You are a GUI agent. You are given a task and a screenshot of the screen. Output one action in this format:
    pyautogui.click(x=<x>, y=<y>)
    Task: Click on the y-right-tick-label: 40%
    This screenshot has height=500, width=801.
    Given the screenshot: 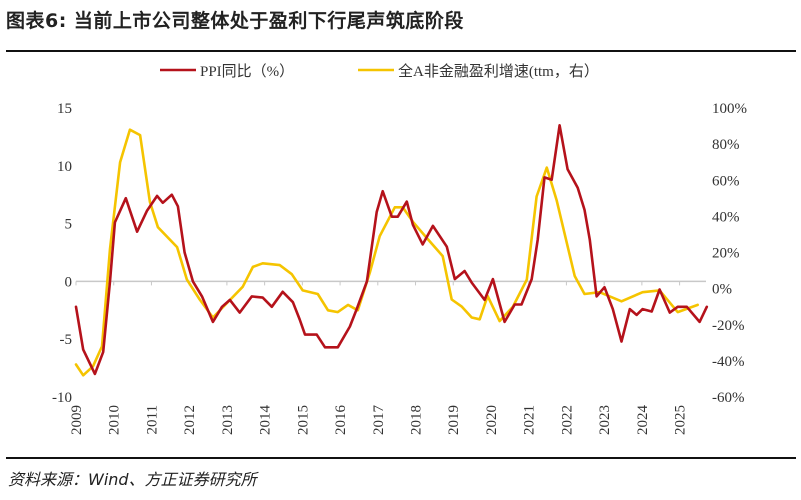 What is the action you would take?
    pyautogui.click(x=726, y=217)
    